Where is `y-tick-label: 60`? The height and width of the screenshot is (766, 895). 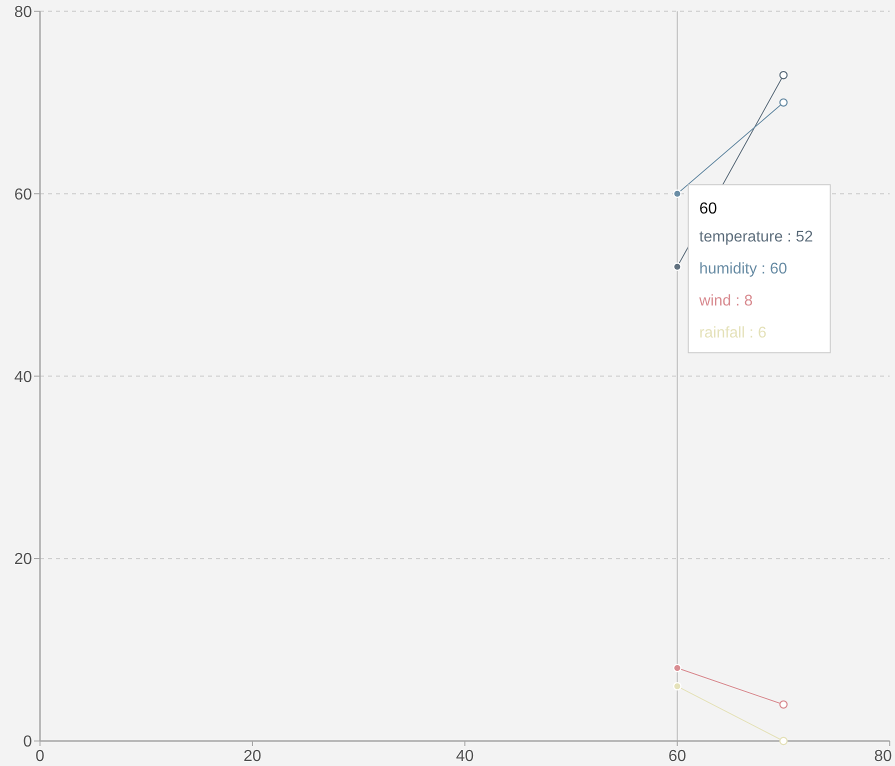
y-tick-label: 60 is located at coordinates (23, 195).